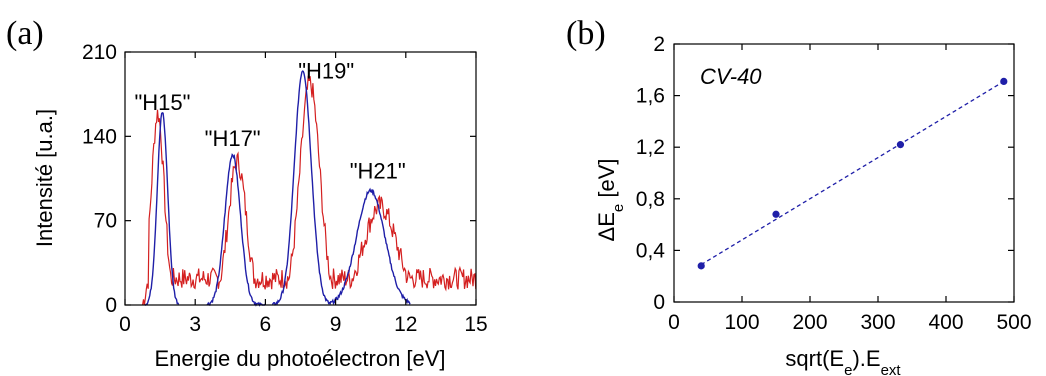  Describe the element at coordinates (326, 71) in the screenshot. I see `chart-a-peak-annotation: "H19"` at that location.